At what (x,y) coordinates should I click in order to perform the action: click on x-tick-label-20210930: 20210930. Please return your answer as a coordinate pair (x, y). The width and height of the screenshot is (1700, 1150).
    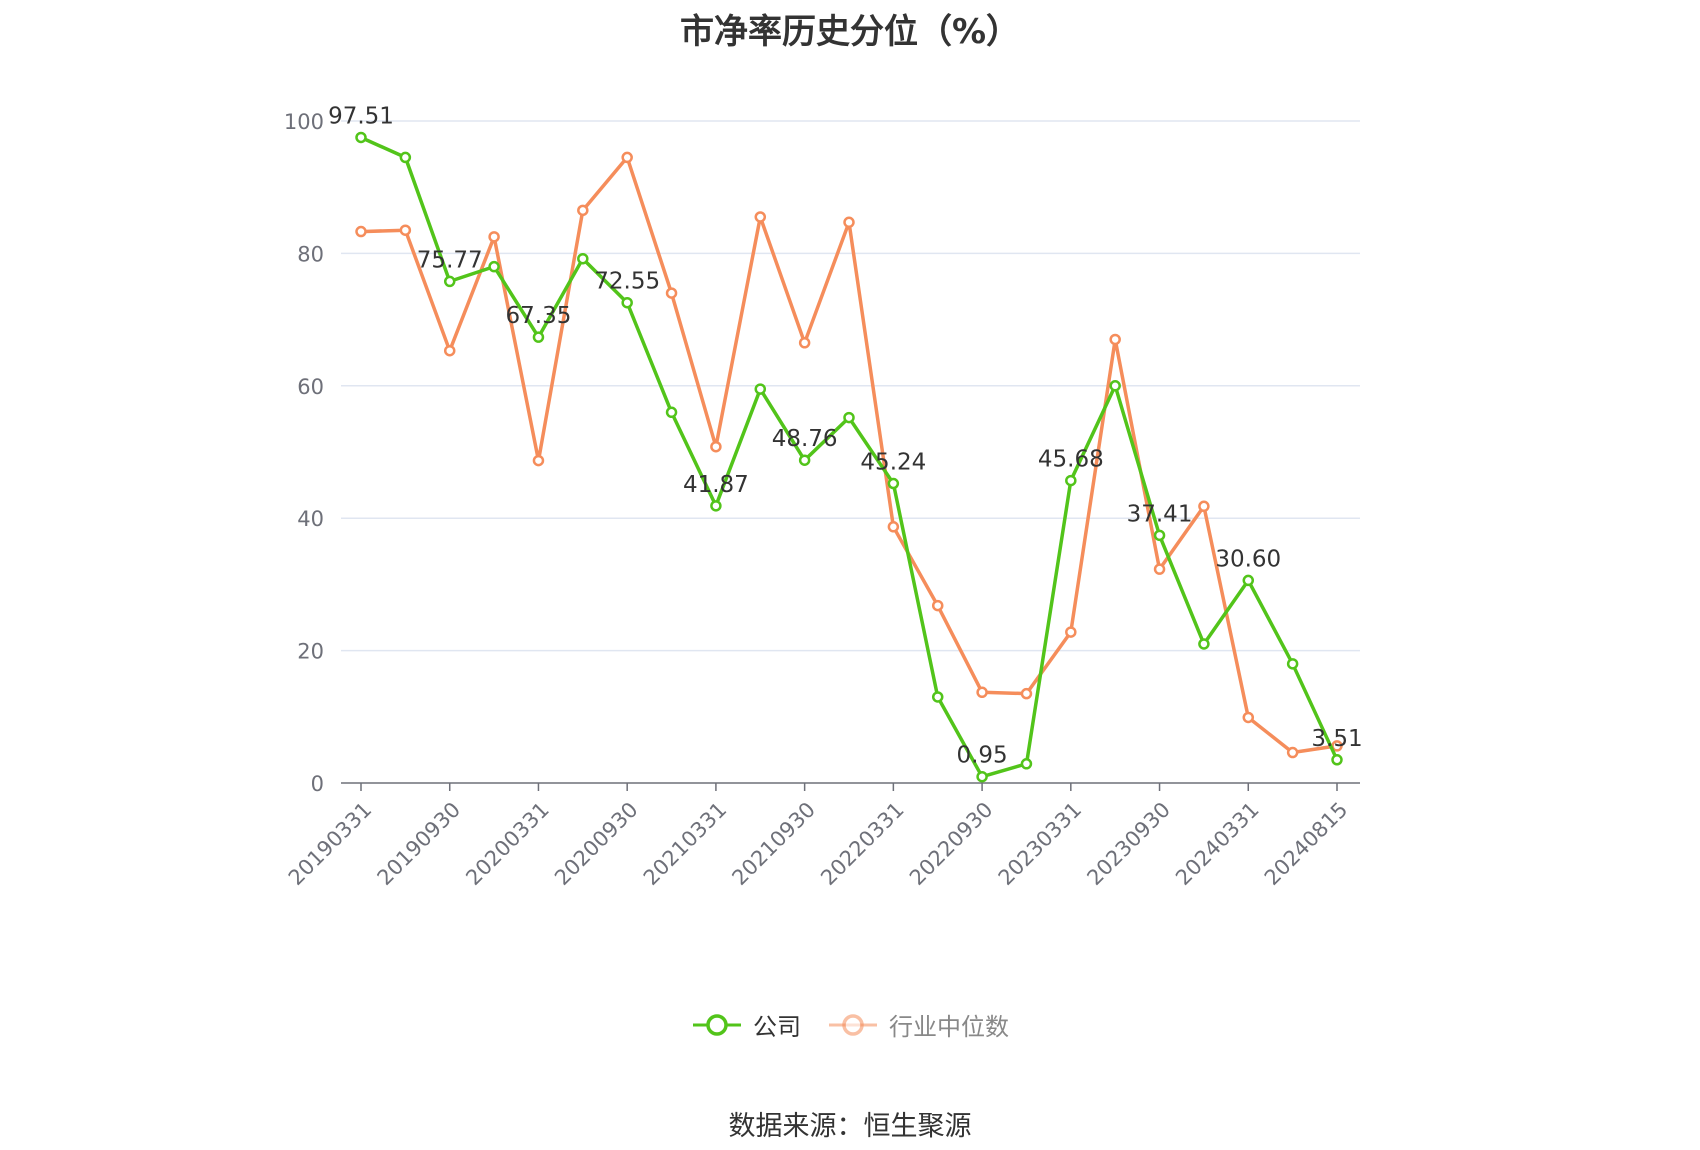
    Looking at the image, I should click on (773, 843).